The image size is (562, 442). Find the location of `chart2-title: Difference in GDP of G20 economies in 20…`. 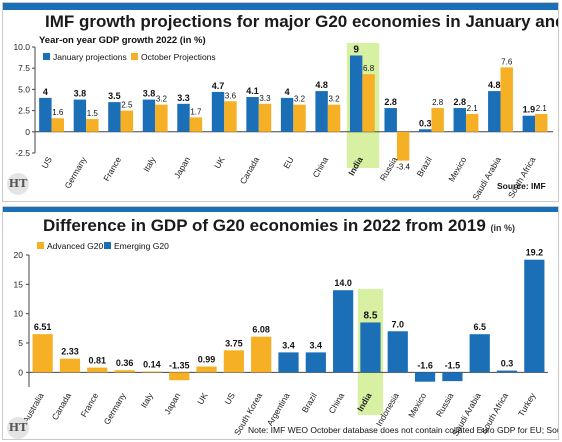

chart2-title: Difference in GDP of G20 economies in 20… is located at coordinates (264, 225).